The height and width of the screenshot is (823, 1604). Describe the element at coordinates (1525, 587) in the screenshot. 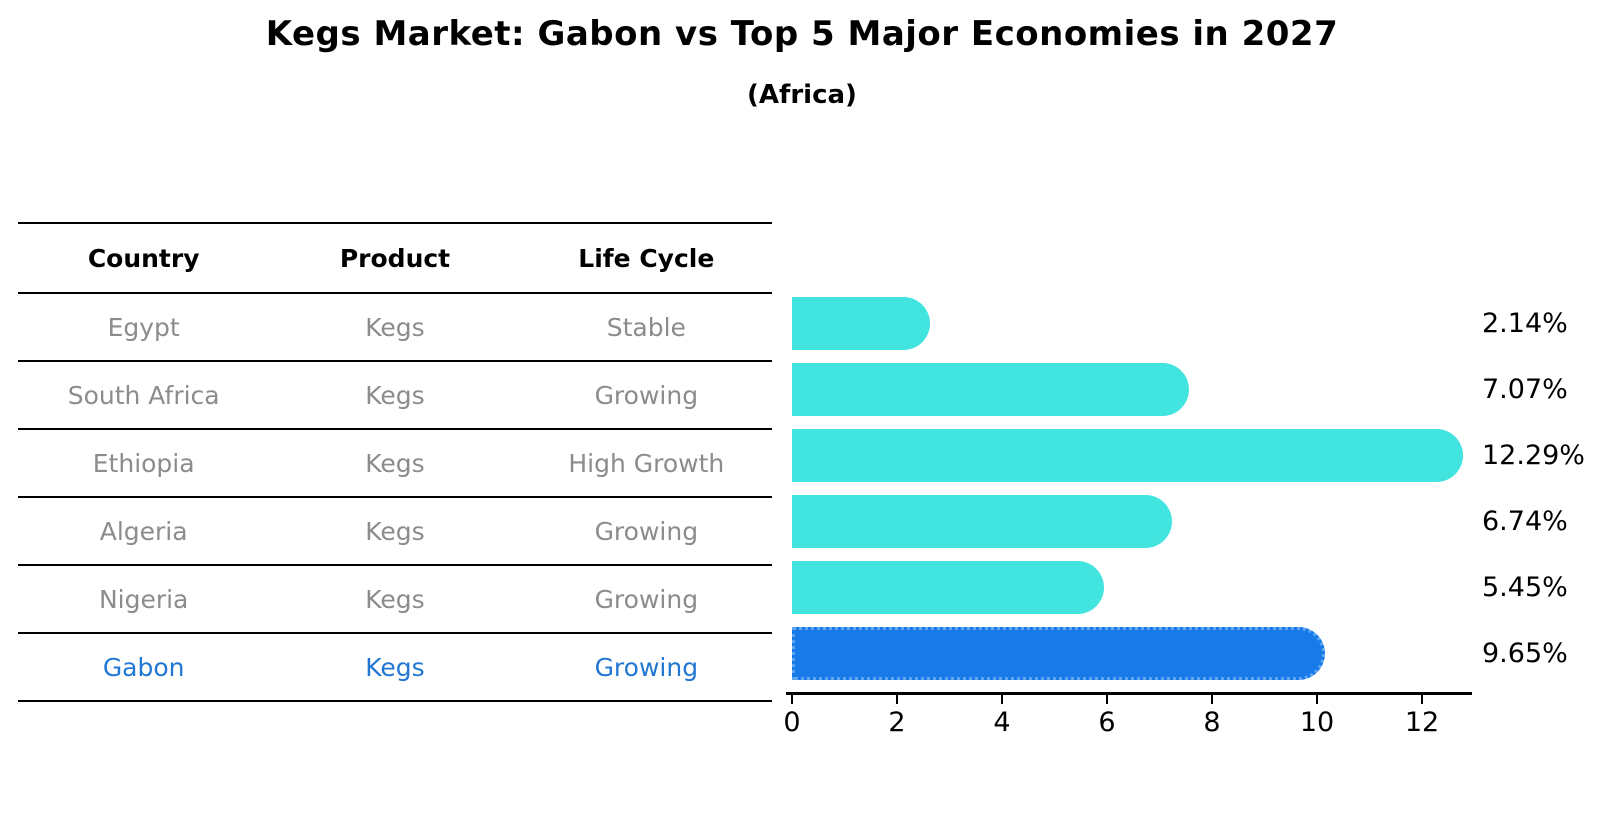

I see `bar-value-label: 5.45%` at that location.